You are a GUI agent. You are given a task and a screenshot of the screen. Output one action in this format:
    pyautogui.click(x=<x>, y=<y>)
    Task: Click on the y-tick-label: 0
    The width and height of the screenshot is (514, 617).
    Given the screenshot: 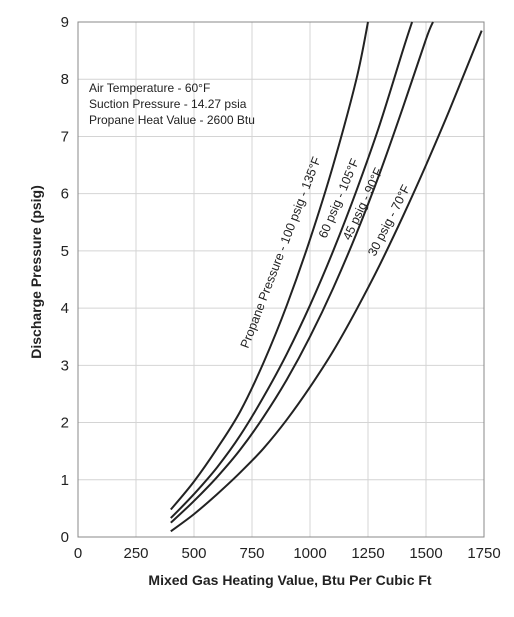 What is the action you would take?
    pyautogui.click(x=65, y=537)
    